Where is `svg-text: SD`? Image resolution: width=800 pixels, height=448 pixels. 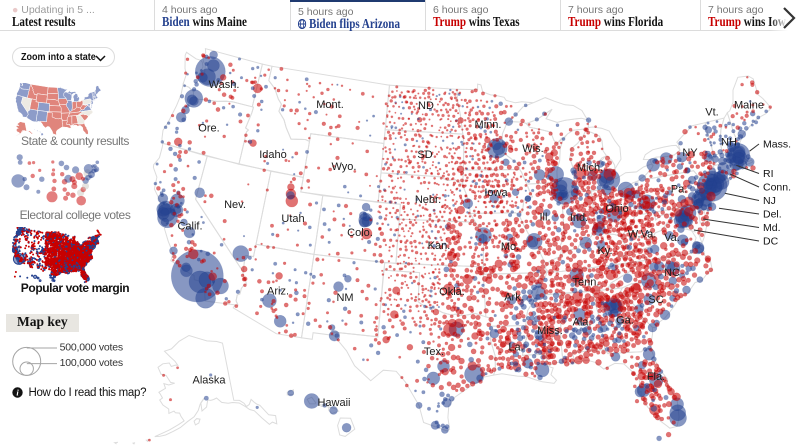 svg-text: SD is located at coordinates (424, 155).